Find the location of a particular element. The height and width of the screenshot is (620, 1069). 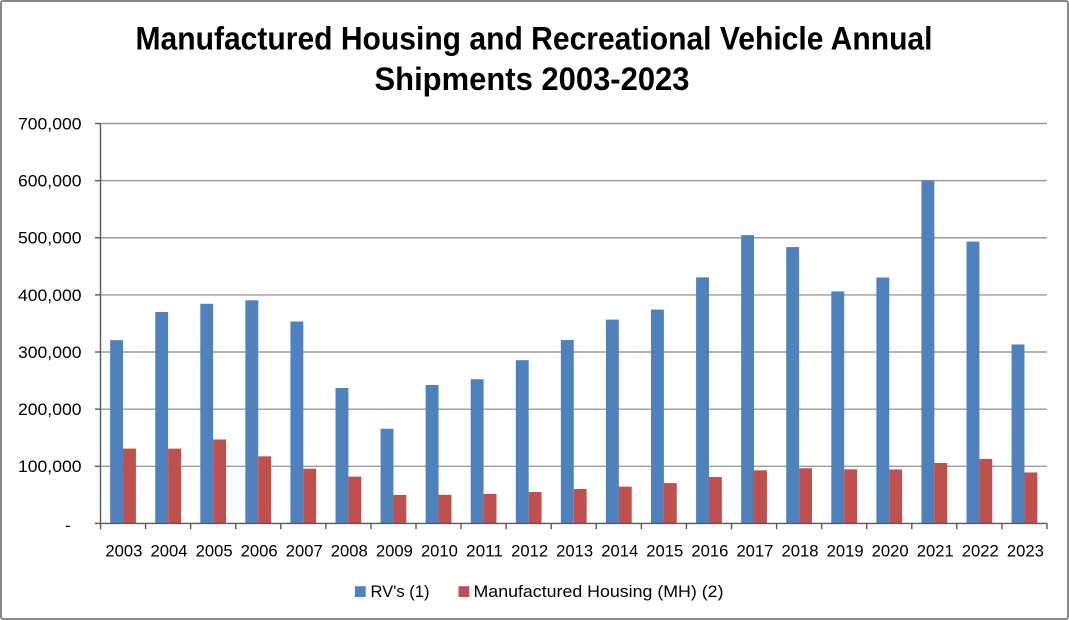

svg-text: 2016 is located at coordinates (709, 550).